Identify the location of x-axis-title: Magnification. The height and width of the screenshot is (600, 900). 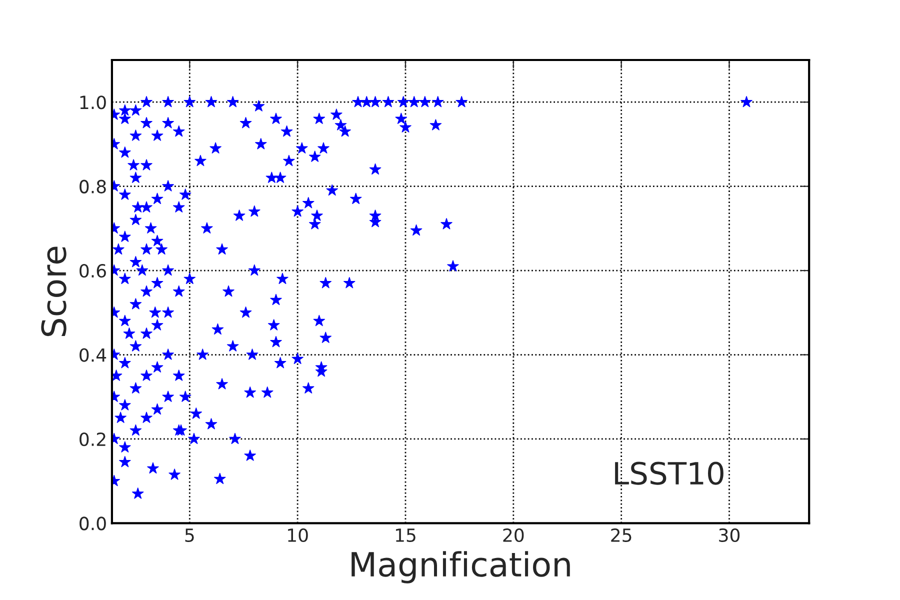
(461, 567).